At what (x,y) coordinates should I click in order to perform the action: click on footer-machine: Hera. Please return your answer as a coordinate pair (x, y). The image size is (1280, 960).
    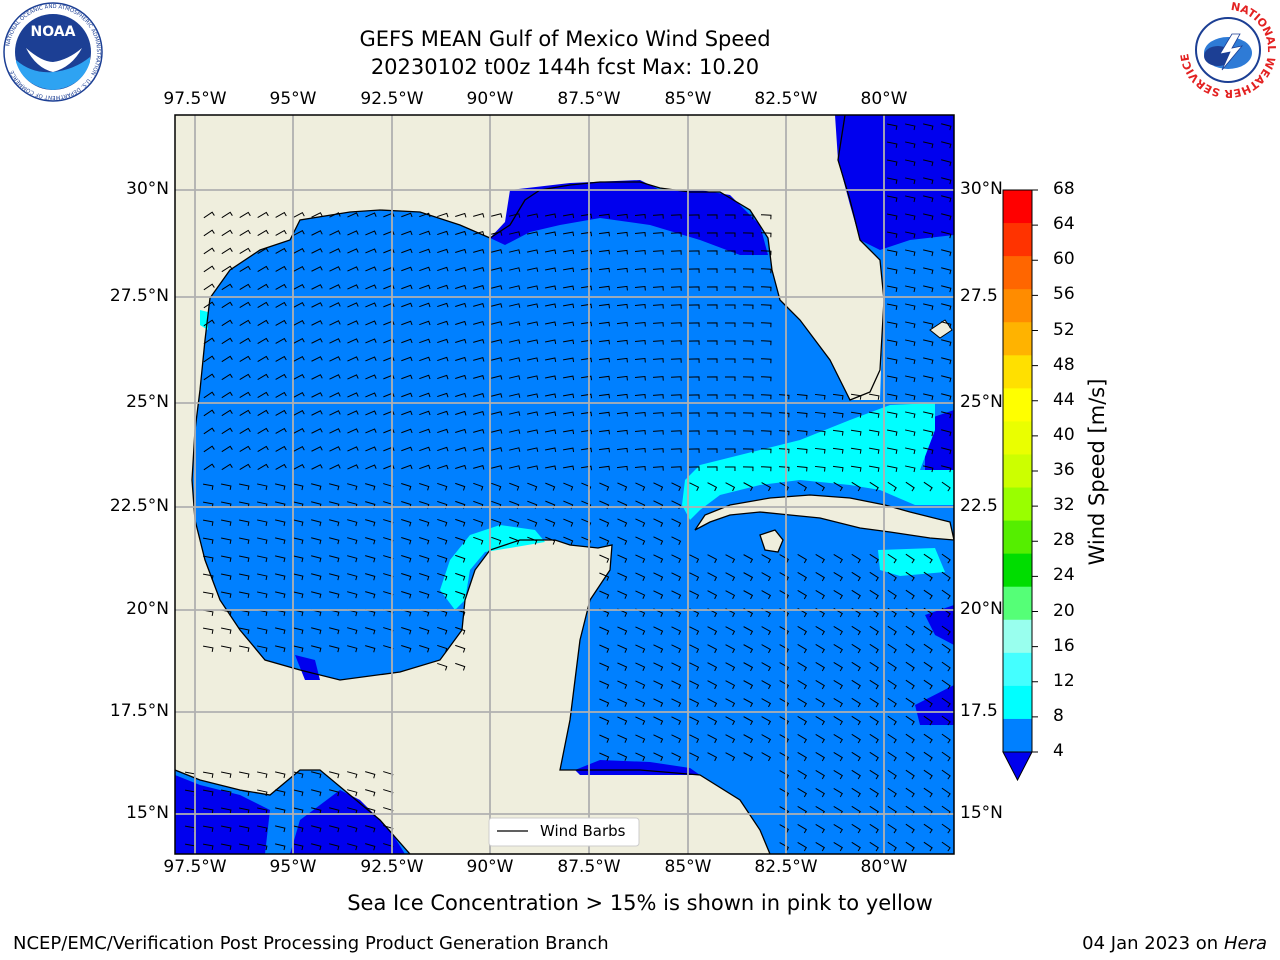
    Looking at the image, I should click on (1245, 943).